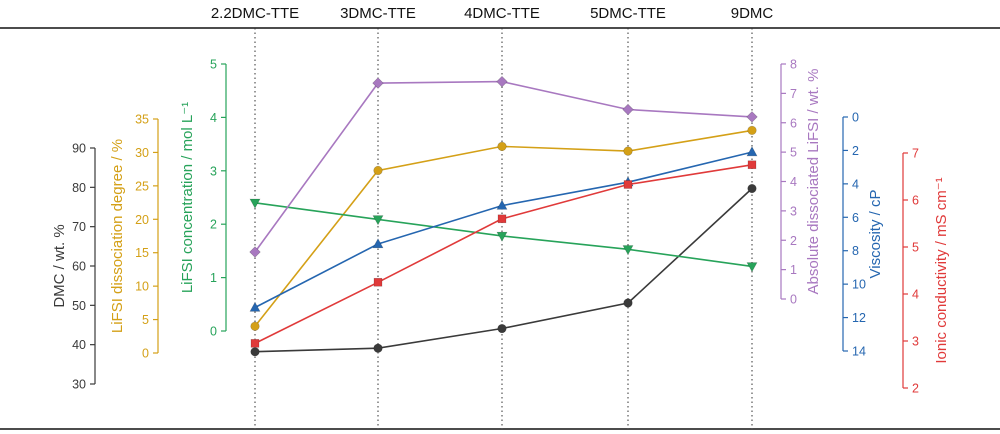 The width and height of the screenshot is (1000, 434). I want to click on category-label: 9DMC, so click(752, 13).